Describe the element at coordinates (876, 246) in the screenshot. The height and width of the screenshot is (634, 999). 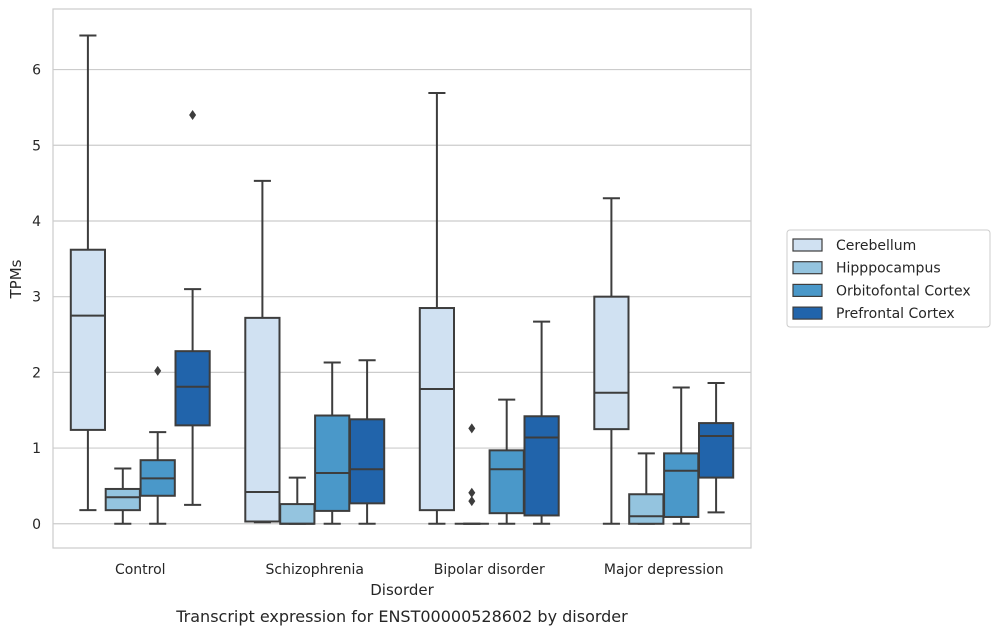
I see `legend-label-0: Cerebellum` at that location.